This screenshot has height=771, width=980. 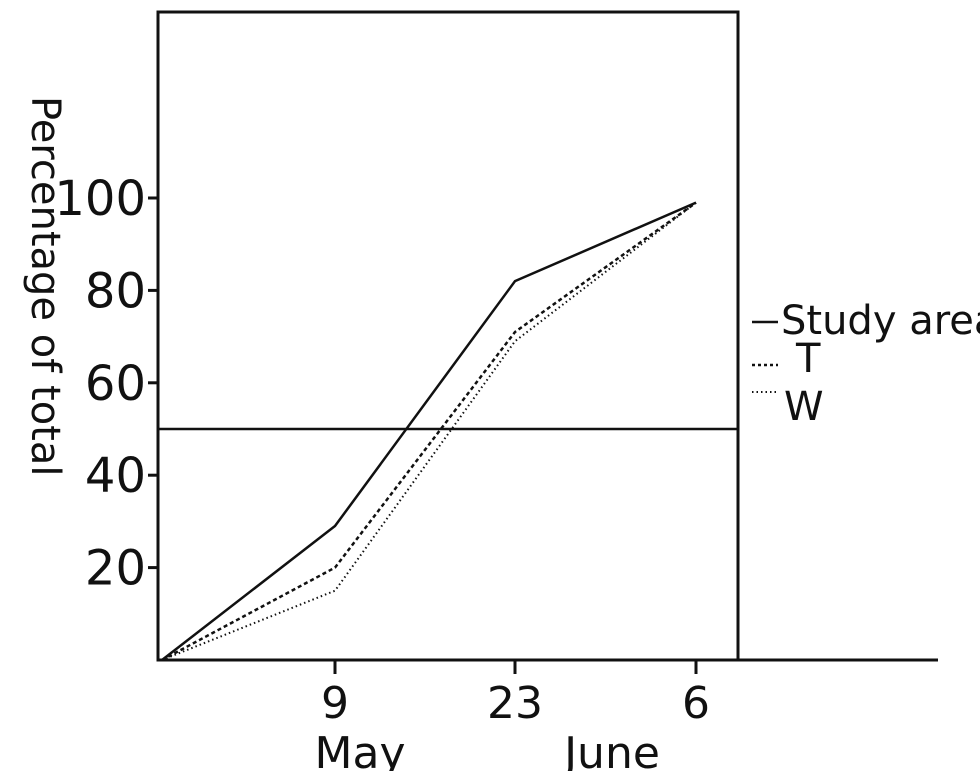 I want to click on month-label-may: May, so click(x=360, y=749).